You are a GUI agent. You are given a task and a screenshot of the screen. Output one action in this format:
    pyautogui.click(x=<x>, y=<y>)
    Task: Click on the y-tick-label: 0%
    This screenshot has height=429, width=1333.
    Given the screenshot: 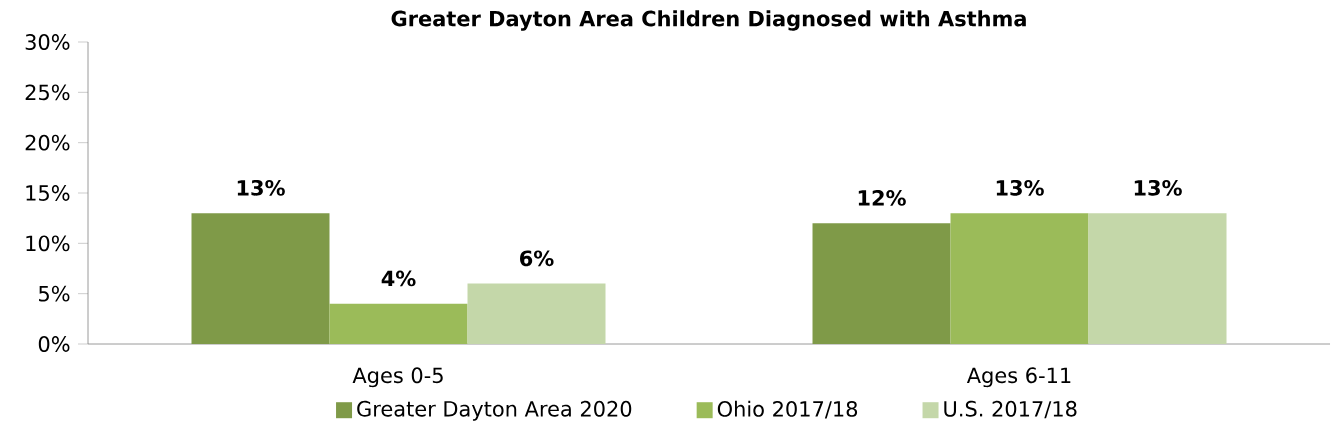 What is the action you would take?
    pyautogui.click(x=54, y=344)
    